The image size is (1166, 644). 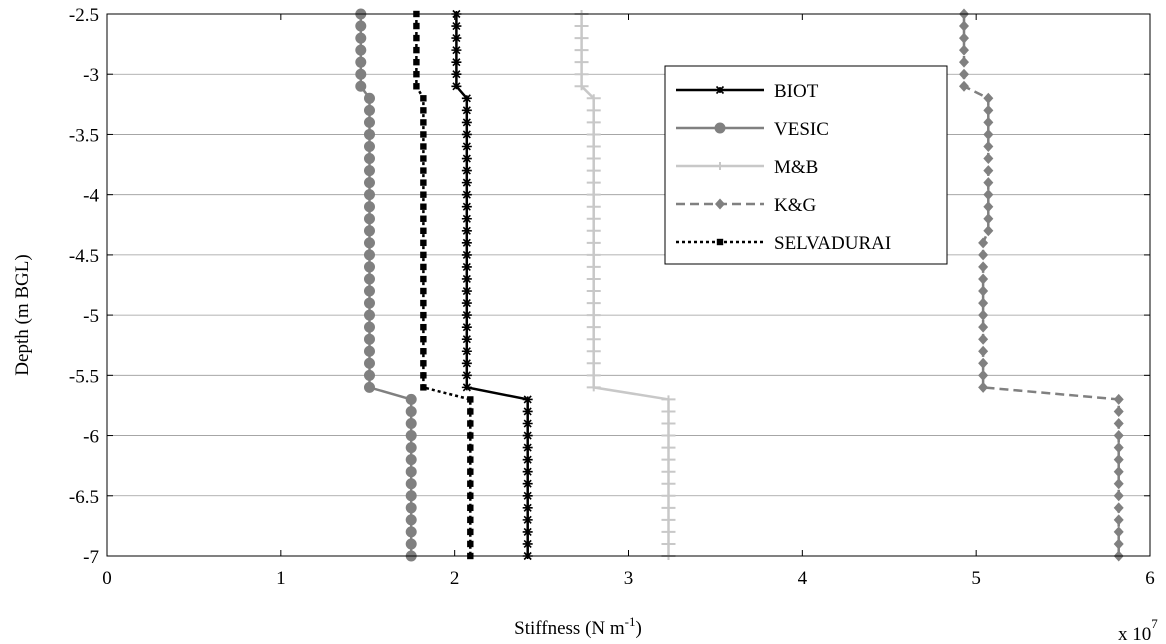 What do you see at coordinates (832, 243) in the screenshot?
I see `legend-label-selvadurai: SELVADURAI` at bounding box center [832, 243].